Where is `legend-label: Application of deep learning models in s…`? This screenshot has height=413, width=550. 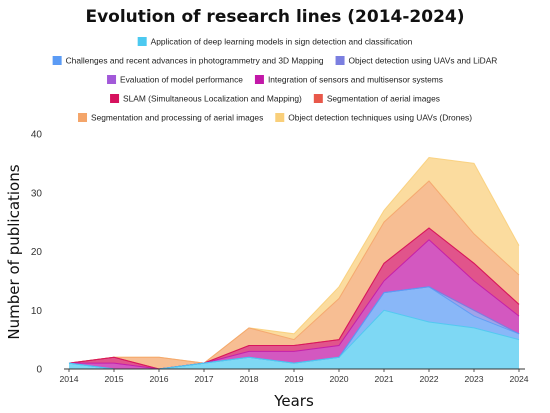
legend-label: Application of deep learning models in s… is located at coordinates (282, 42).